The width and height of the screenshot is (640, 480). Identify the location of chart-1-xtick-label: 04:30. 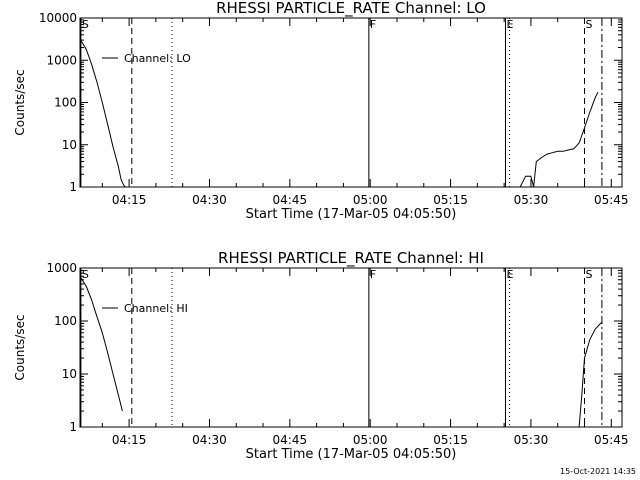
(209, 440).